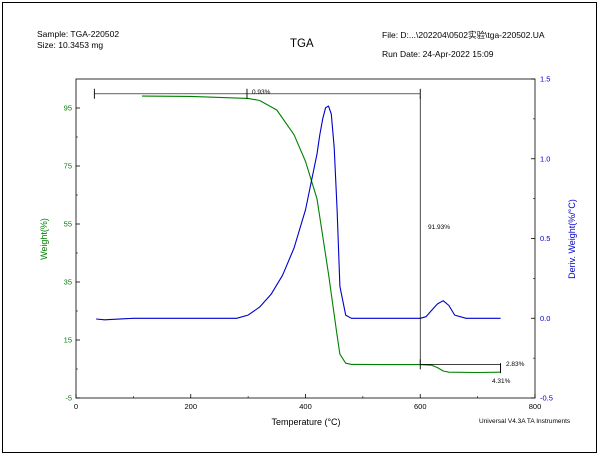 Image resolution: width=601 pixels, height=457 pixels. I want to click on file-label: File: D:...\202204\0502实验\tga-220502.UA, so click(463, 35).